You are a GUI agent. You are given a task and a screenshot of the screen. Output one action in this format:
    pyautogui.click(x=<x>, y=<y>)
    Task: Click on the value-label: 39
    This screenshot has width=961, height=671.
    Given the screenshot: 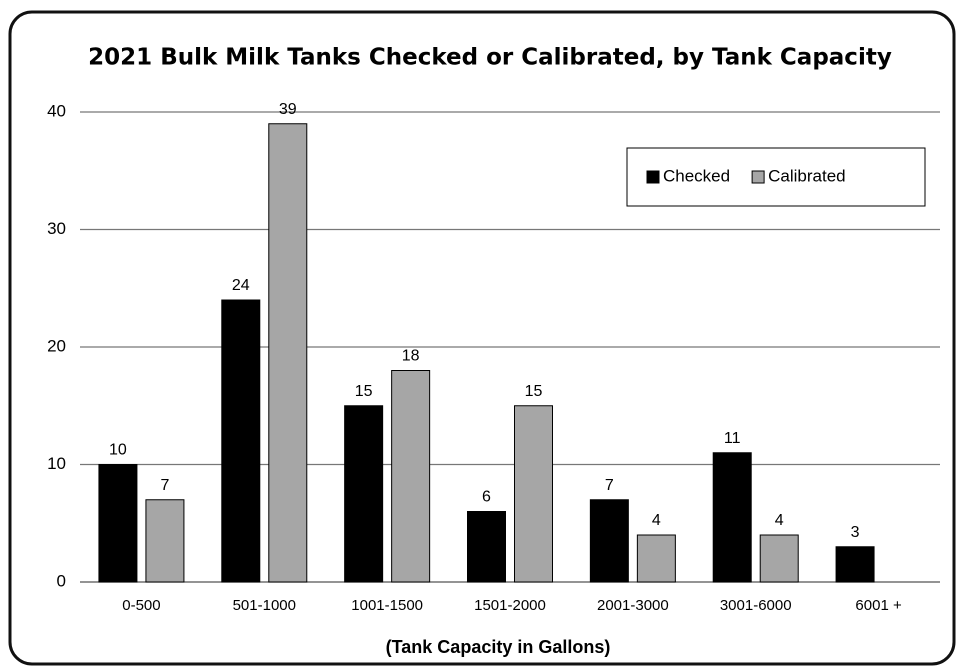 What is the action you would take?
    pyautogui.click(x=288, y=109)
    